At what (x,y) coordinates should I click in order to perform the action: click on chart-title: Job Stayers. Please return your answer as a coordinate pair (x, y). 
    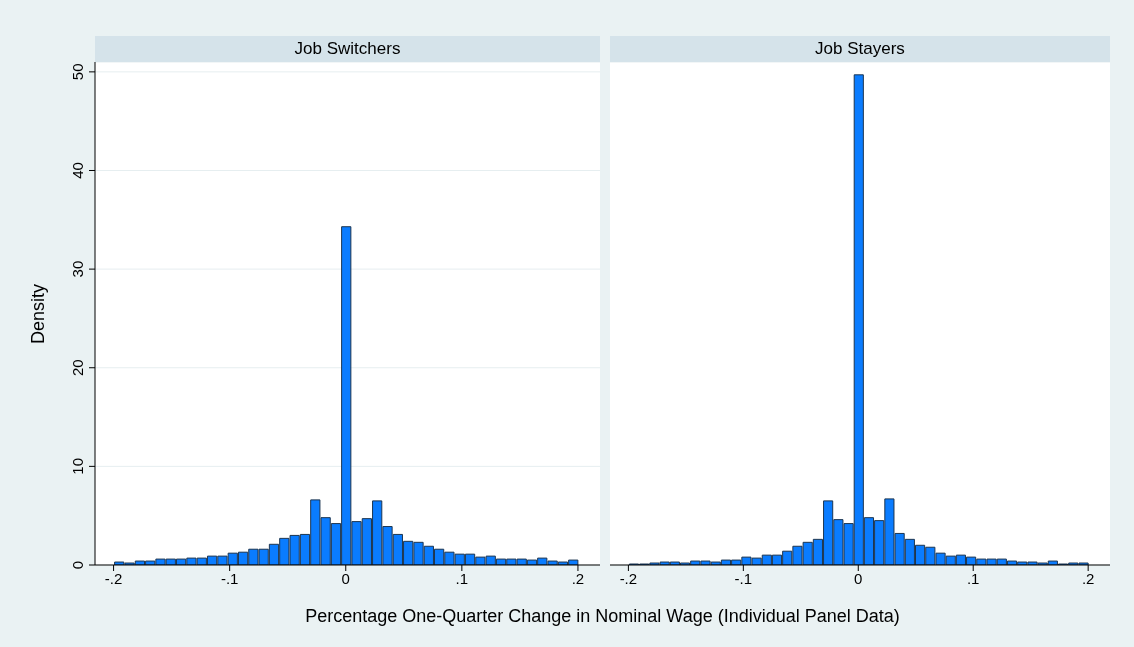
    Looking at the image, I should click on (860, 49).